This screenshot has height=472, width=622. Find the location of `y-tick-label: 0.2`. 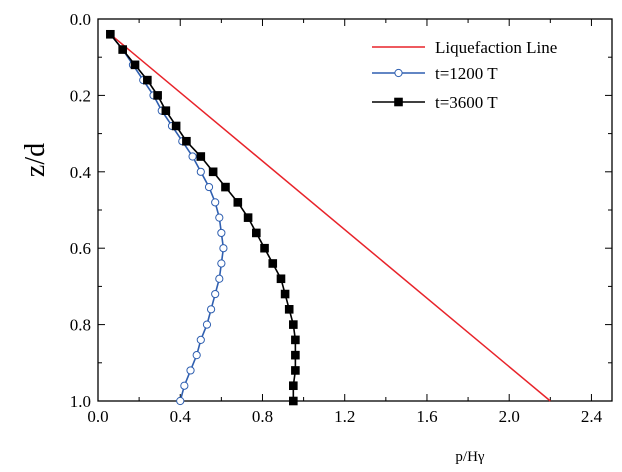

y-tick-label: 0.2 is located at coordinates (80, 95).